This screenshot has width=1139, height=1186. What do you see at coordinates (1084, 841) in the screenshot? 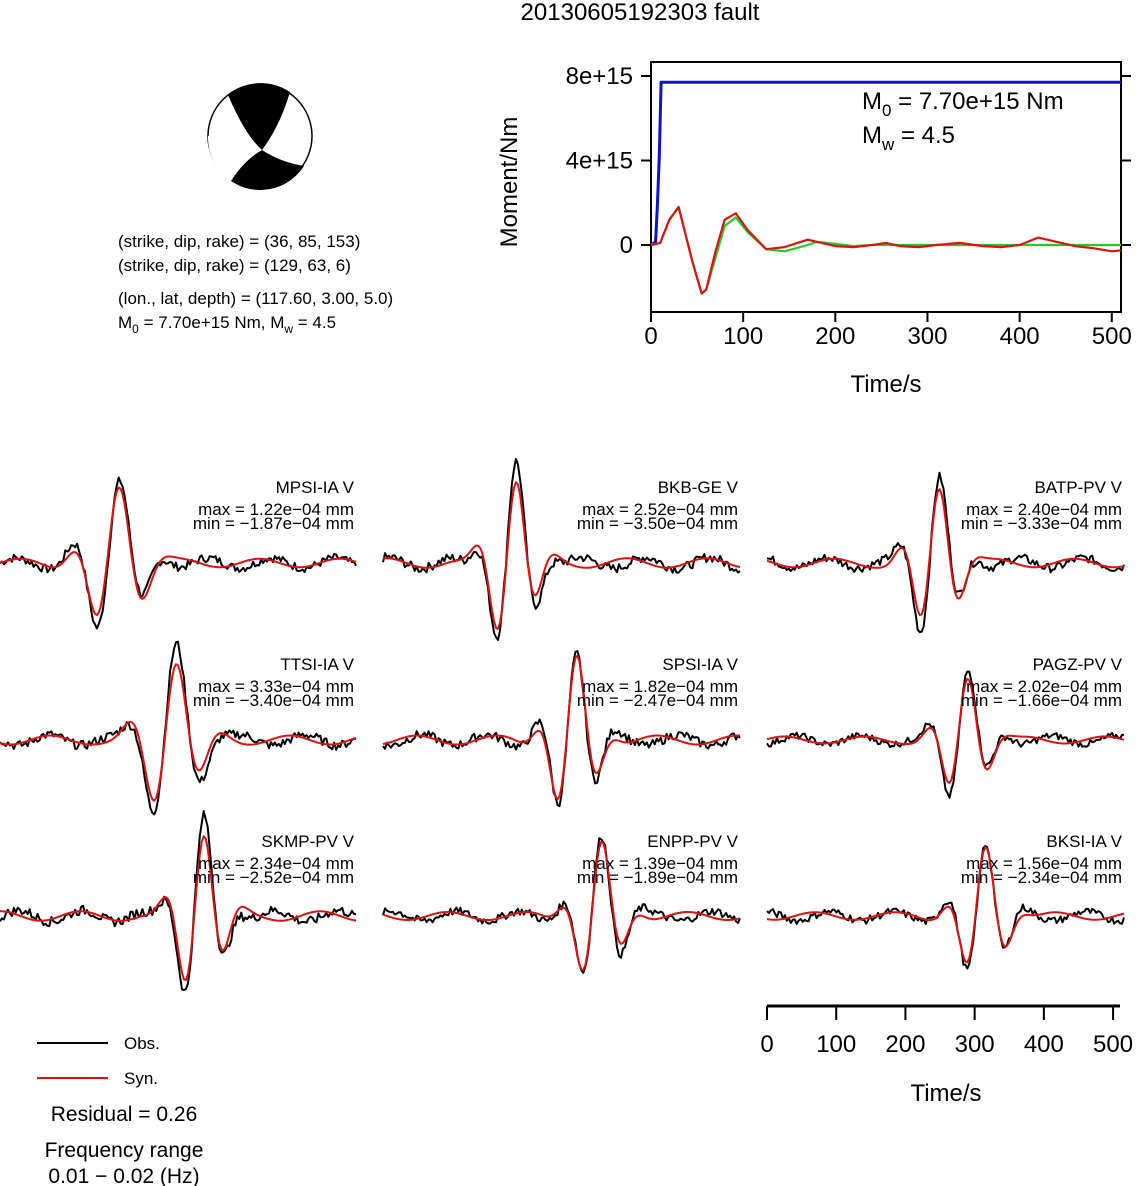
I see `station-name: BKSI-IA V` at bounding box center [1084, 841].